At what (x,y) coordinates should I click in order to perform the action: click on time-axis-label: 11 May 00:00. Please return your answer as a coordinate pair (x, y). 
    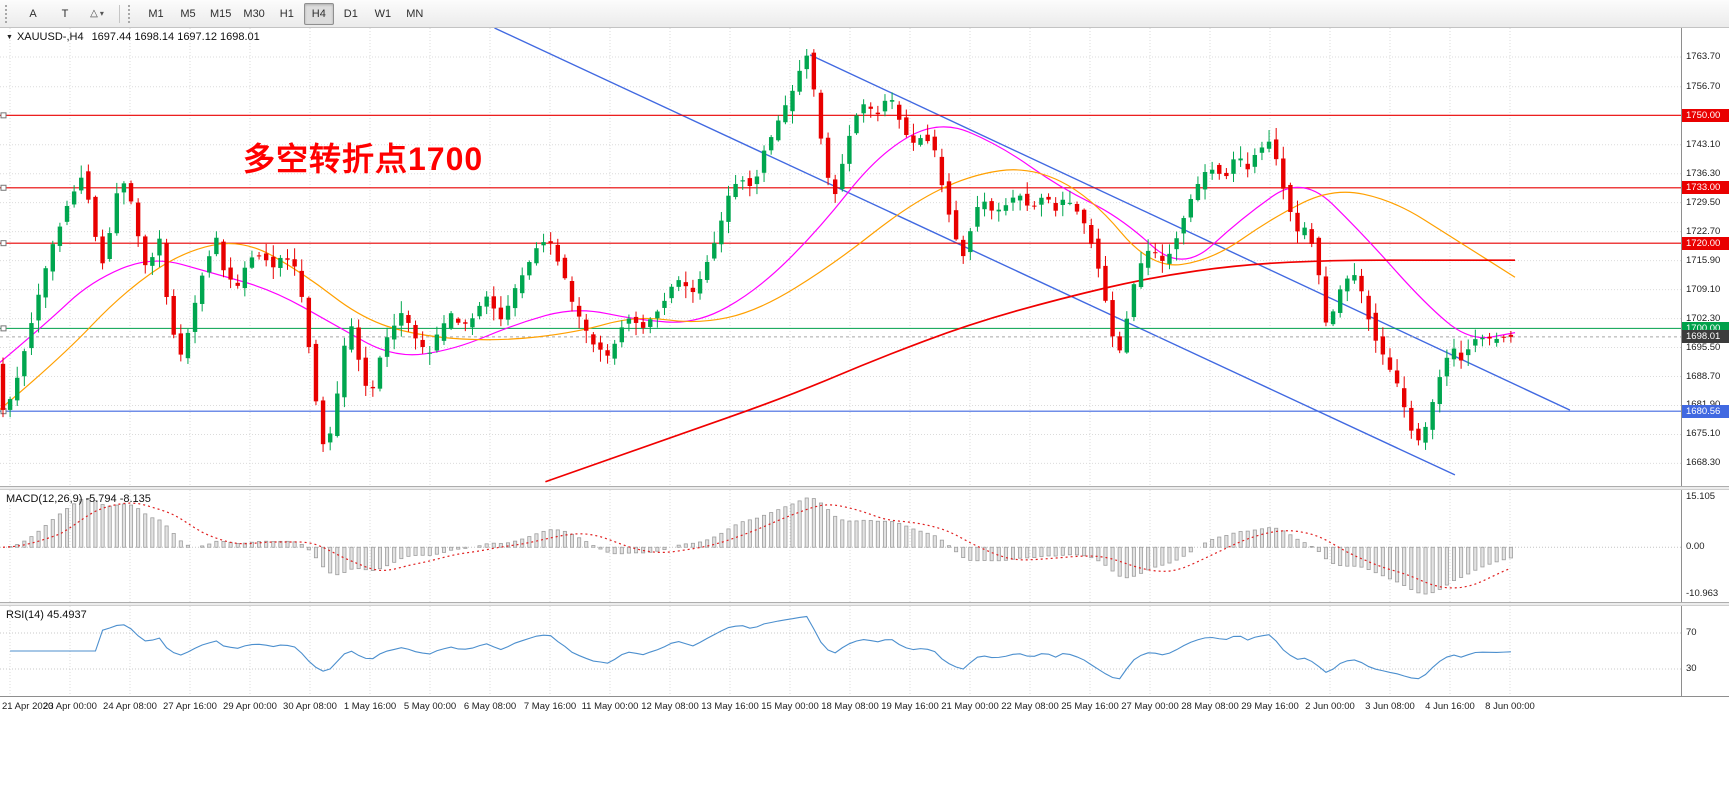
    Looking at the image, I should click on (610, 706).